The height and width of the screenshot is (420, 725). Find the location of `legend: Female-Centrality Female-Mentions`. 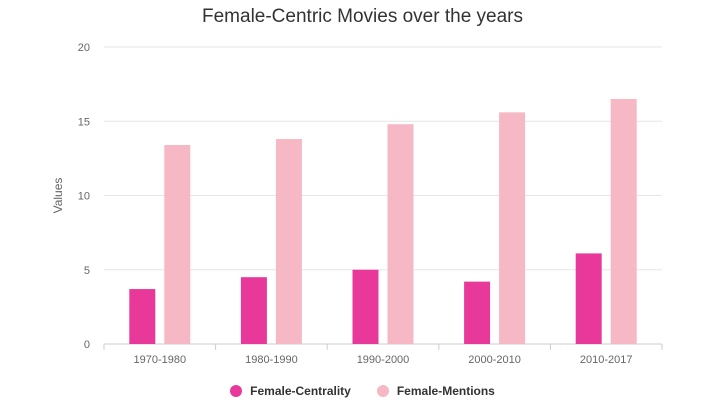

legend: Female-Centrality Female-Mentions is located at coordinates (362, 391).